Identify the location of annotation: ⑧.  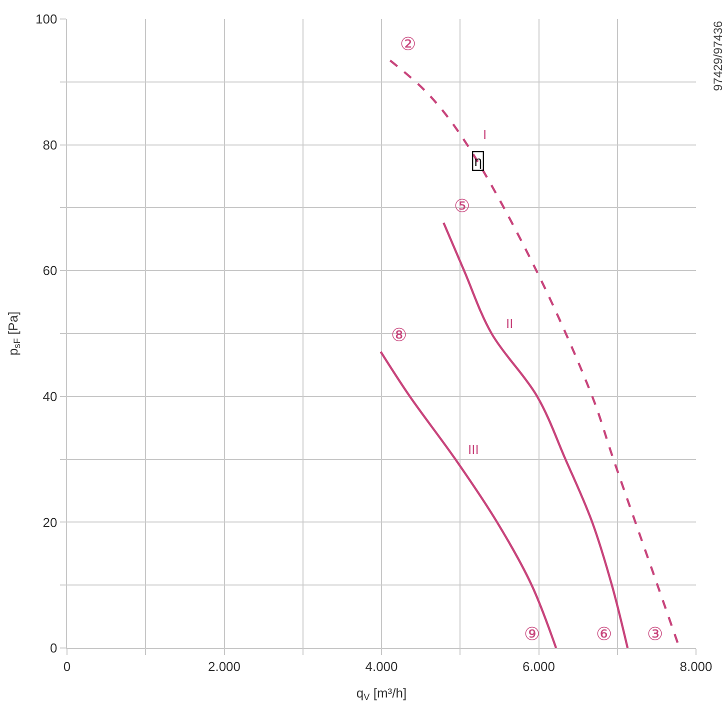
(399, 335).